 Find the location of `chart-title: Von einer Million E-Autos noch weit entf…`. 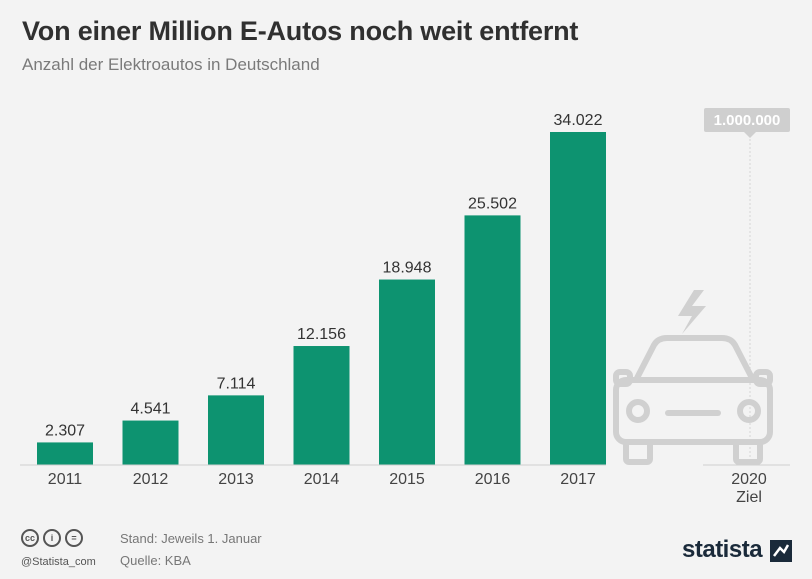

chart-title: Von einer Million E-Autos noch weit entf… is located at coordinates (300, 31).